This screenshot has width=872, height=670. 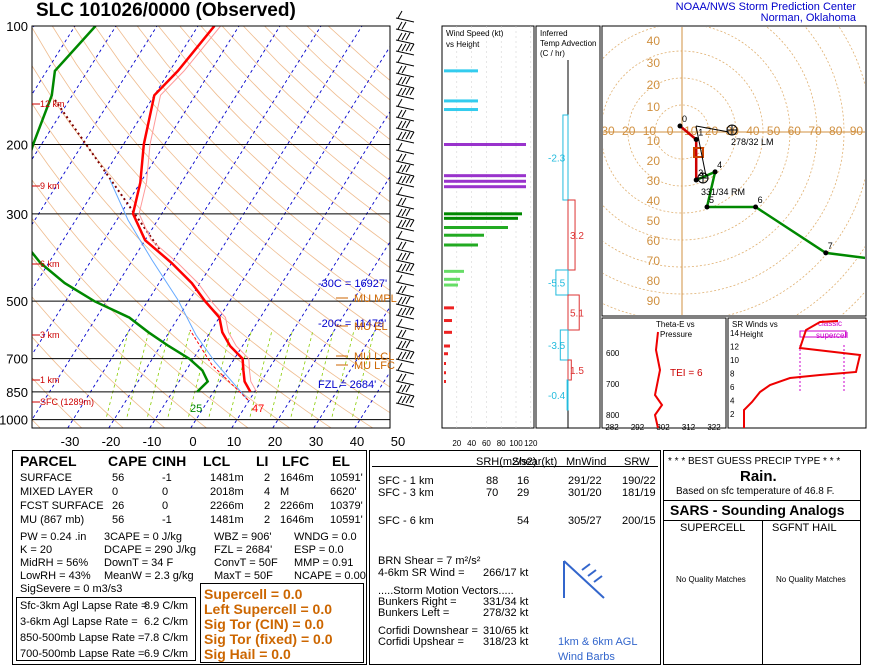 What do you see at coordinates (808, 18) in the screenshot?
I see `credit-line2: Norman, Oklahoma` at bounding box center [808, 18].